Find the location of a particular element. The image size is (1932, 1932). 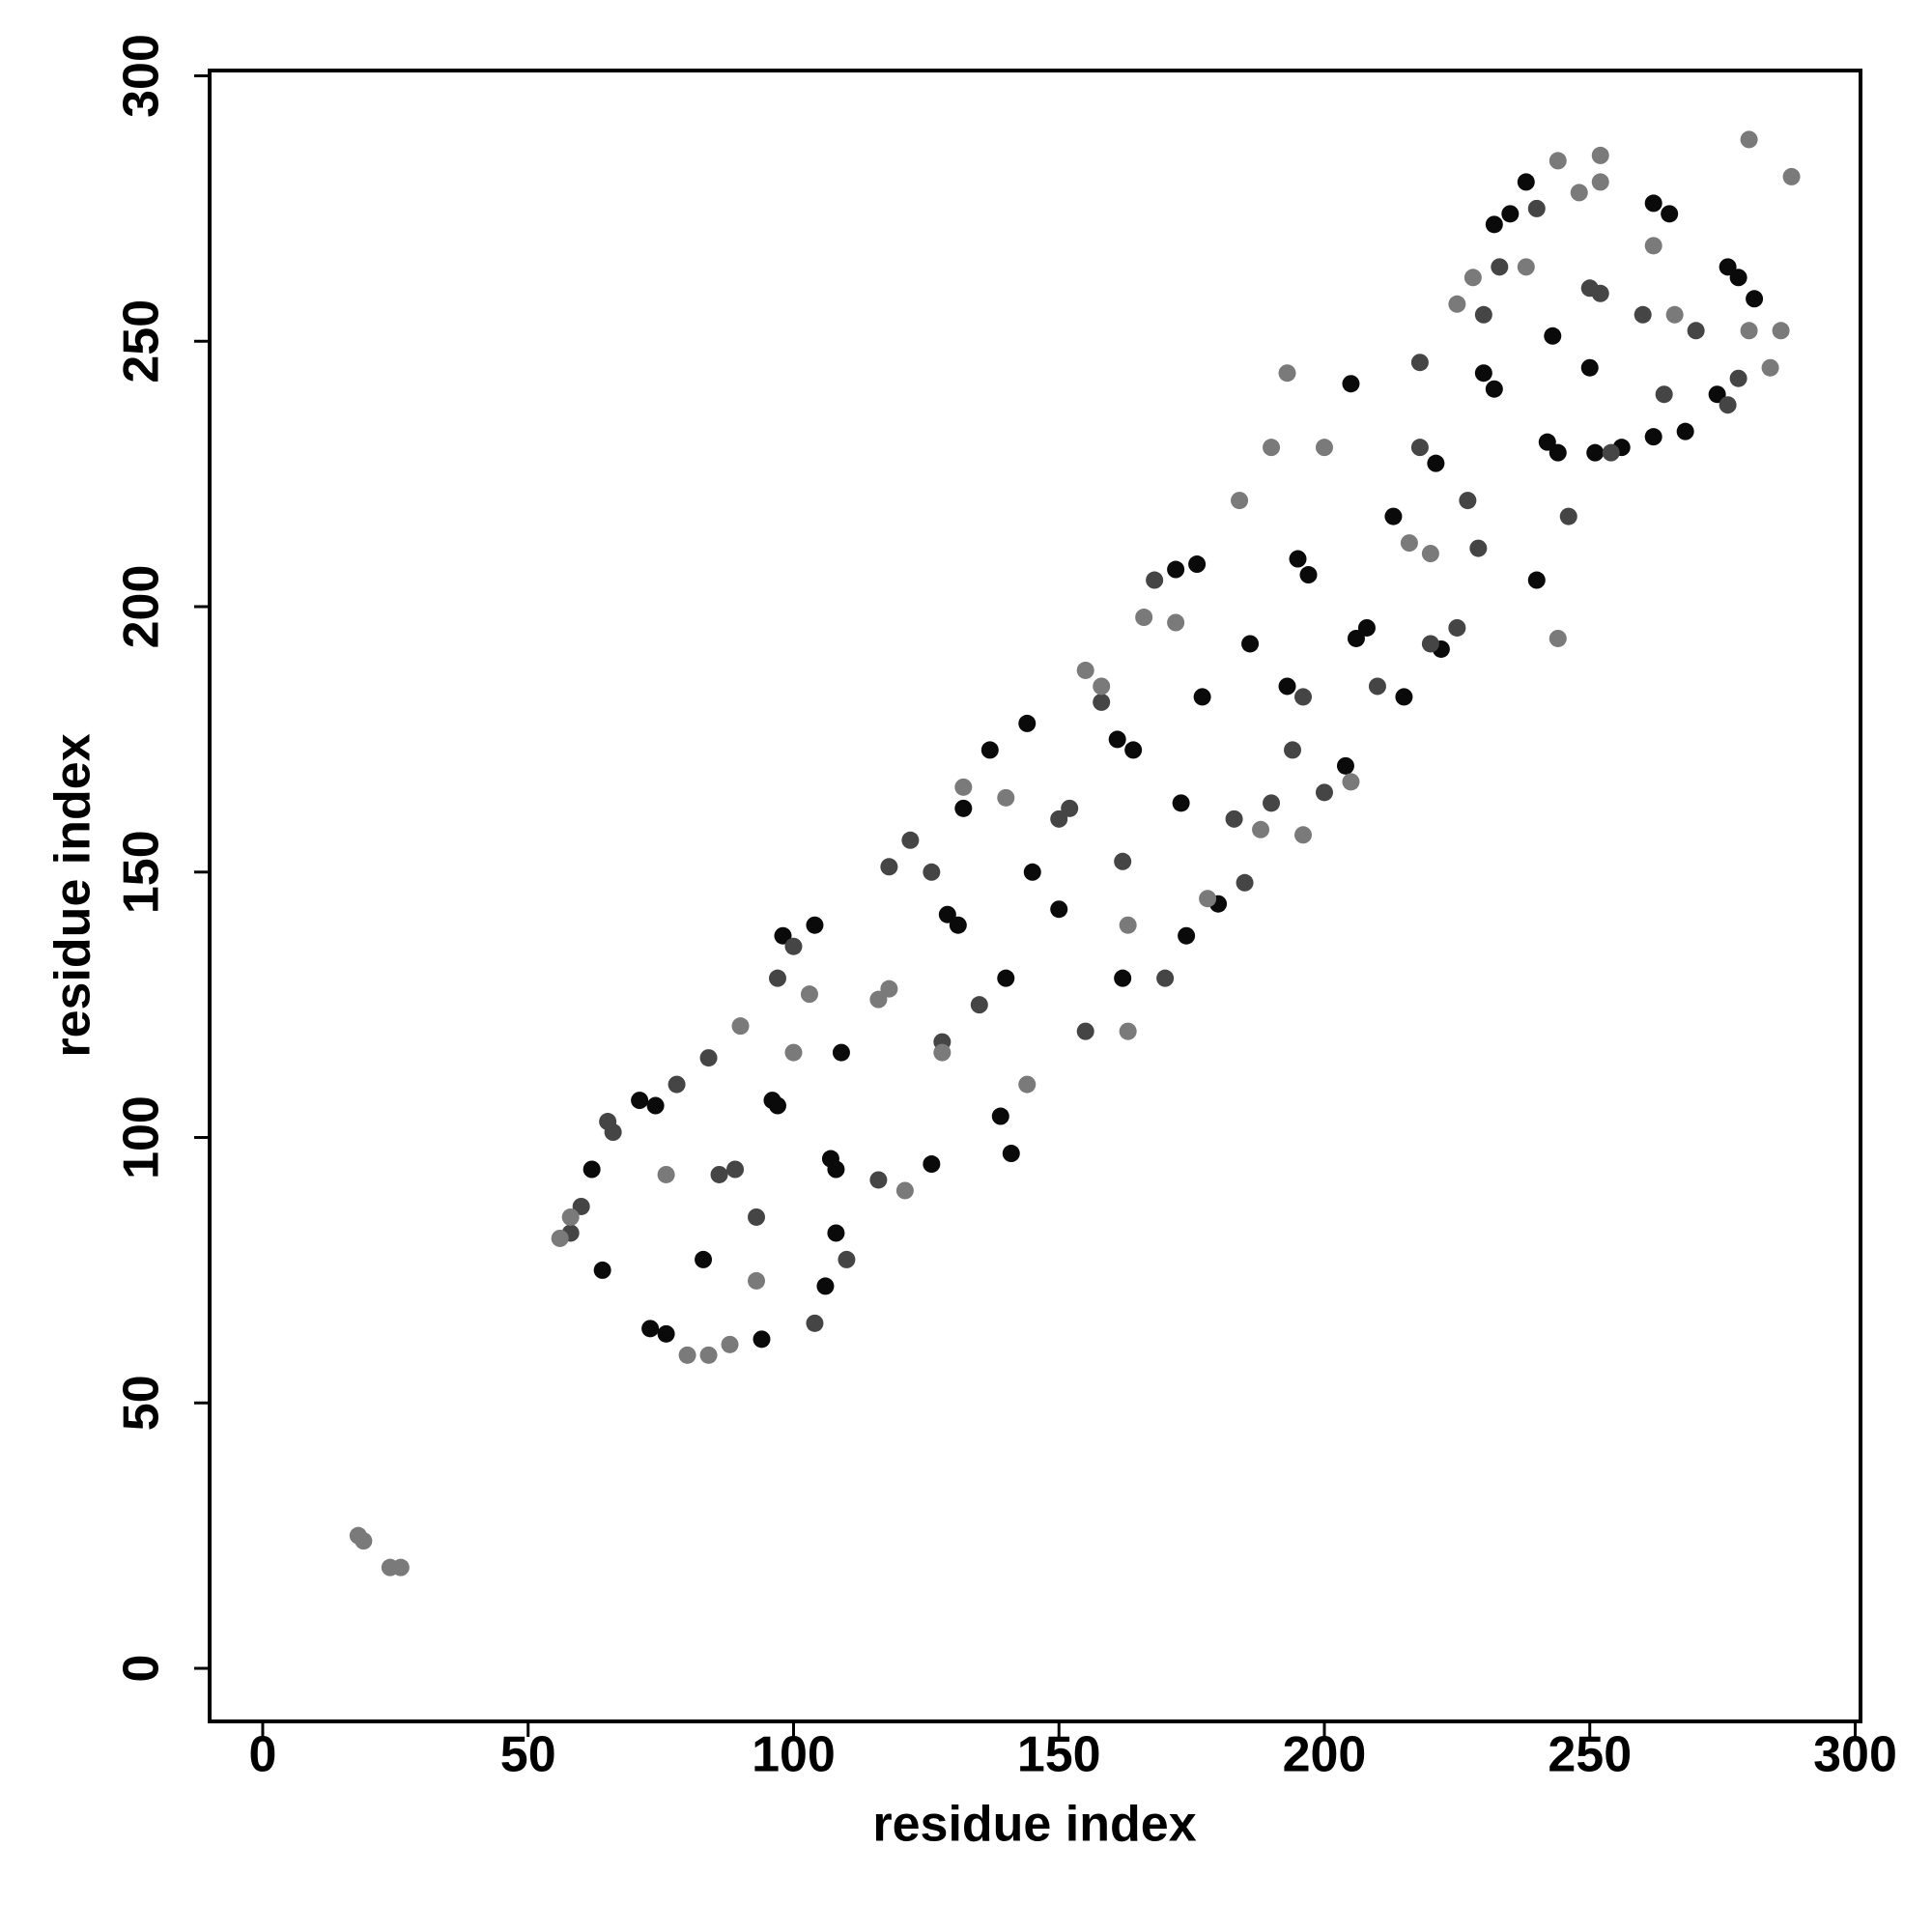

y-tick-label: 300 is located at coordinates (142, 76).